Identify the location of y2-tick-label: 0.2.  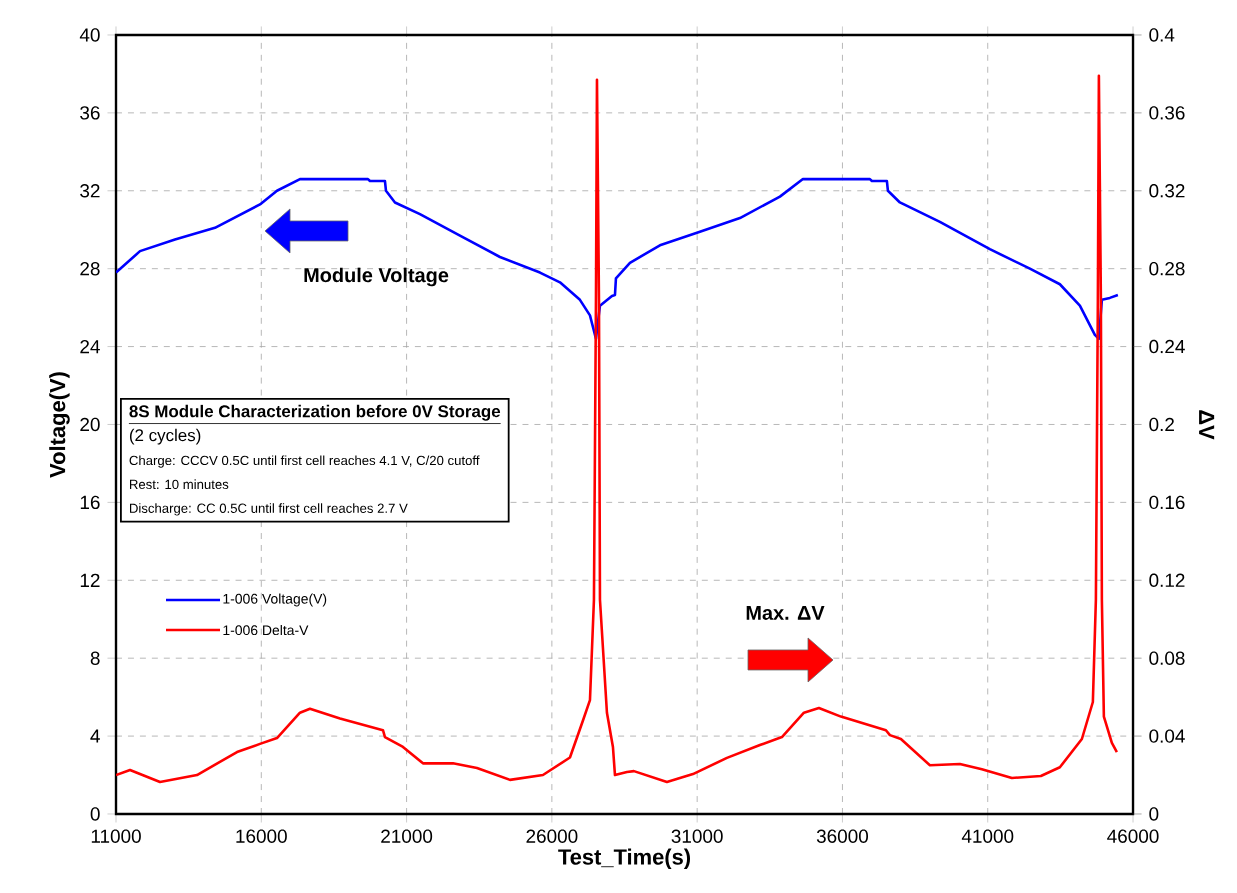
(1161, 424).